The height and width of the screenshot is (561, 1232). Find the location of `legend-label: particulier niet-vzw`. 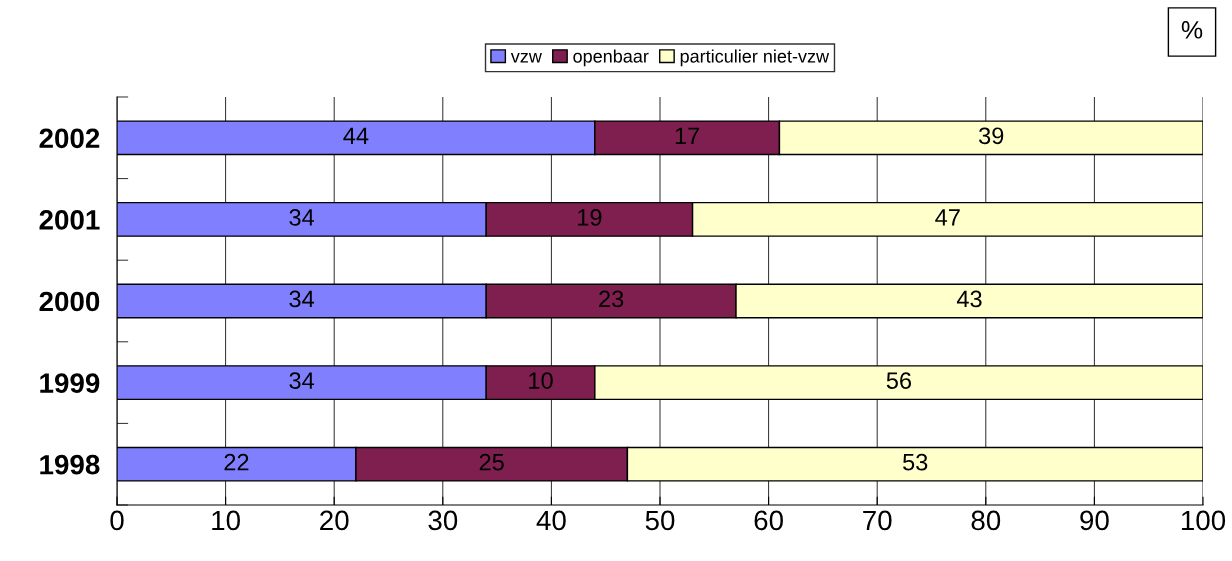

legend-label: particulier niet-vzw is located at coordinates (755, 58).